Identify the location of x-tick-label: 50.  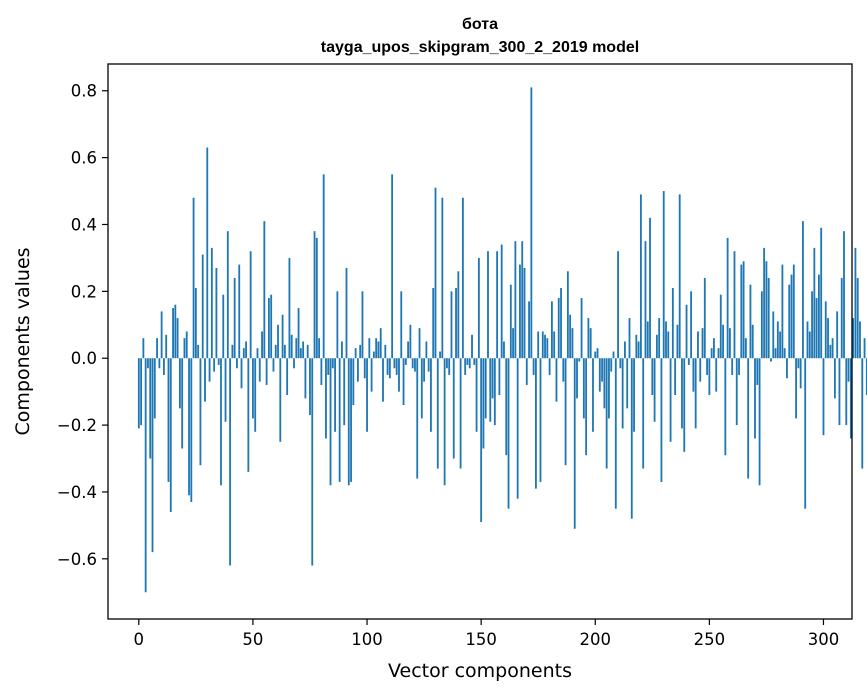
(252, 639).